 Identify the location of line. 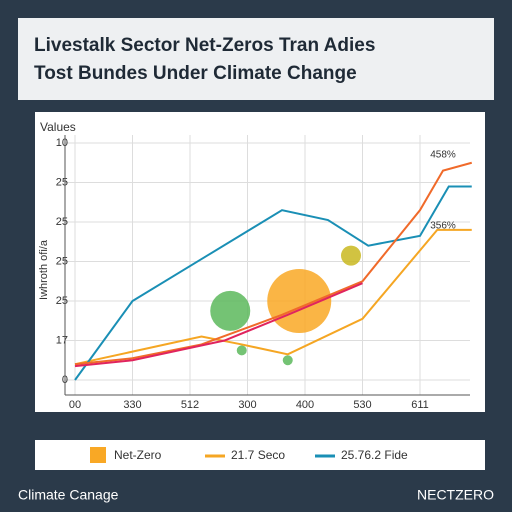
(218, 325).